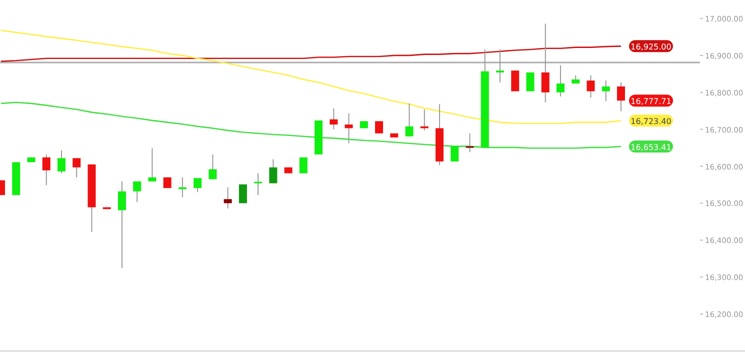 This screenshot has height=354, width=745. Describe the element at coordinates (651, 147) in the screenshot. I see `data-label: 16,653.41` at that location.